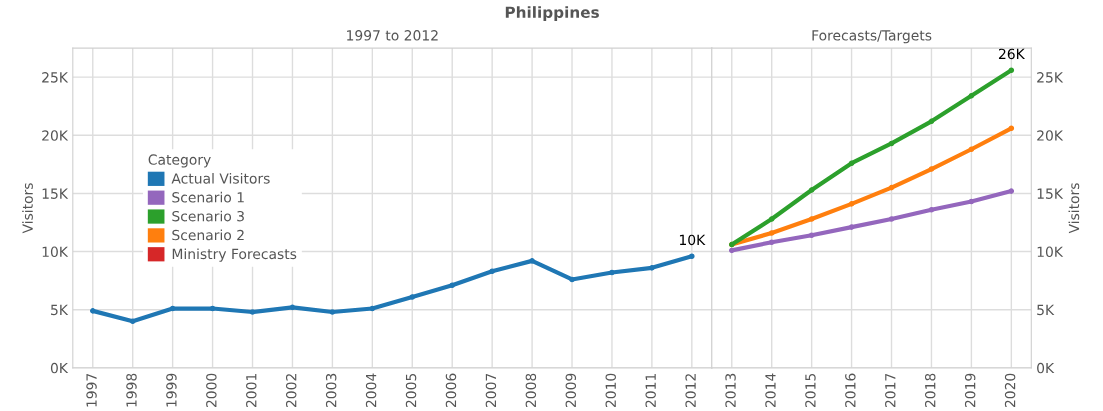 The image size is (1103, 411). I want to click on x-tick-label: 1999, so click(171, 390).